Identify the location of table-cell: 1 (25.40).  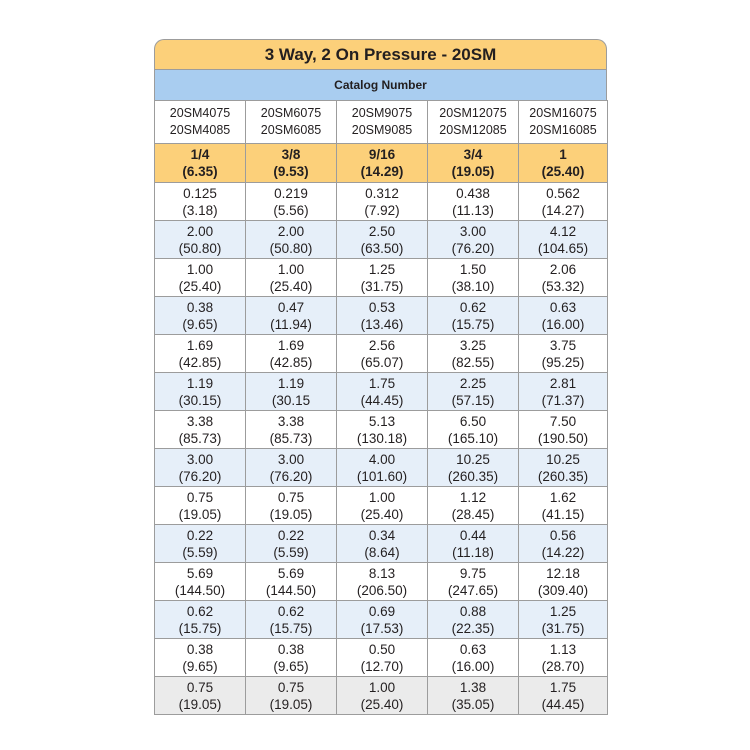
(563, 163).